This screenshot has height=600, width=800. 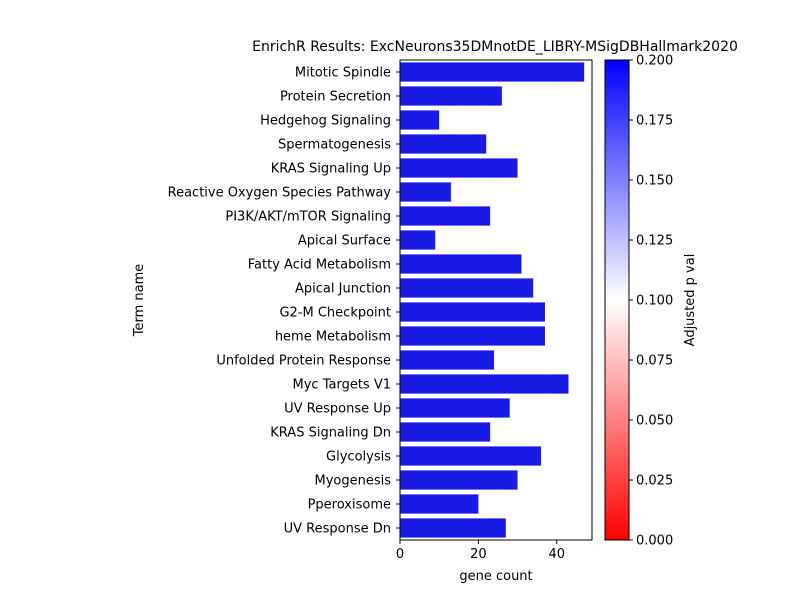 I want to click on colorbar-label: Adjusted p val, so click(x=690, y=300).